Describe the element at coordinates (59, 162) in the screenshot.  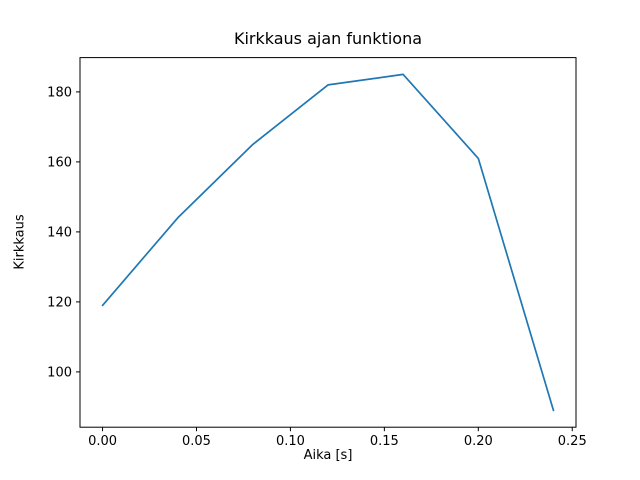
I see `y-tick-label: 160` at that location.